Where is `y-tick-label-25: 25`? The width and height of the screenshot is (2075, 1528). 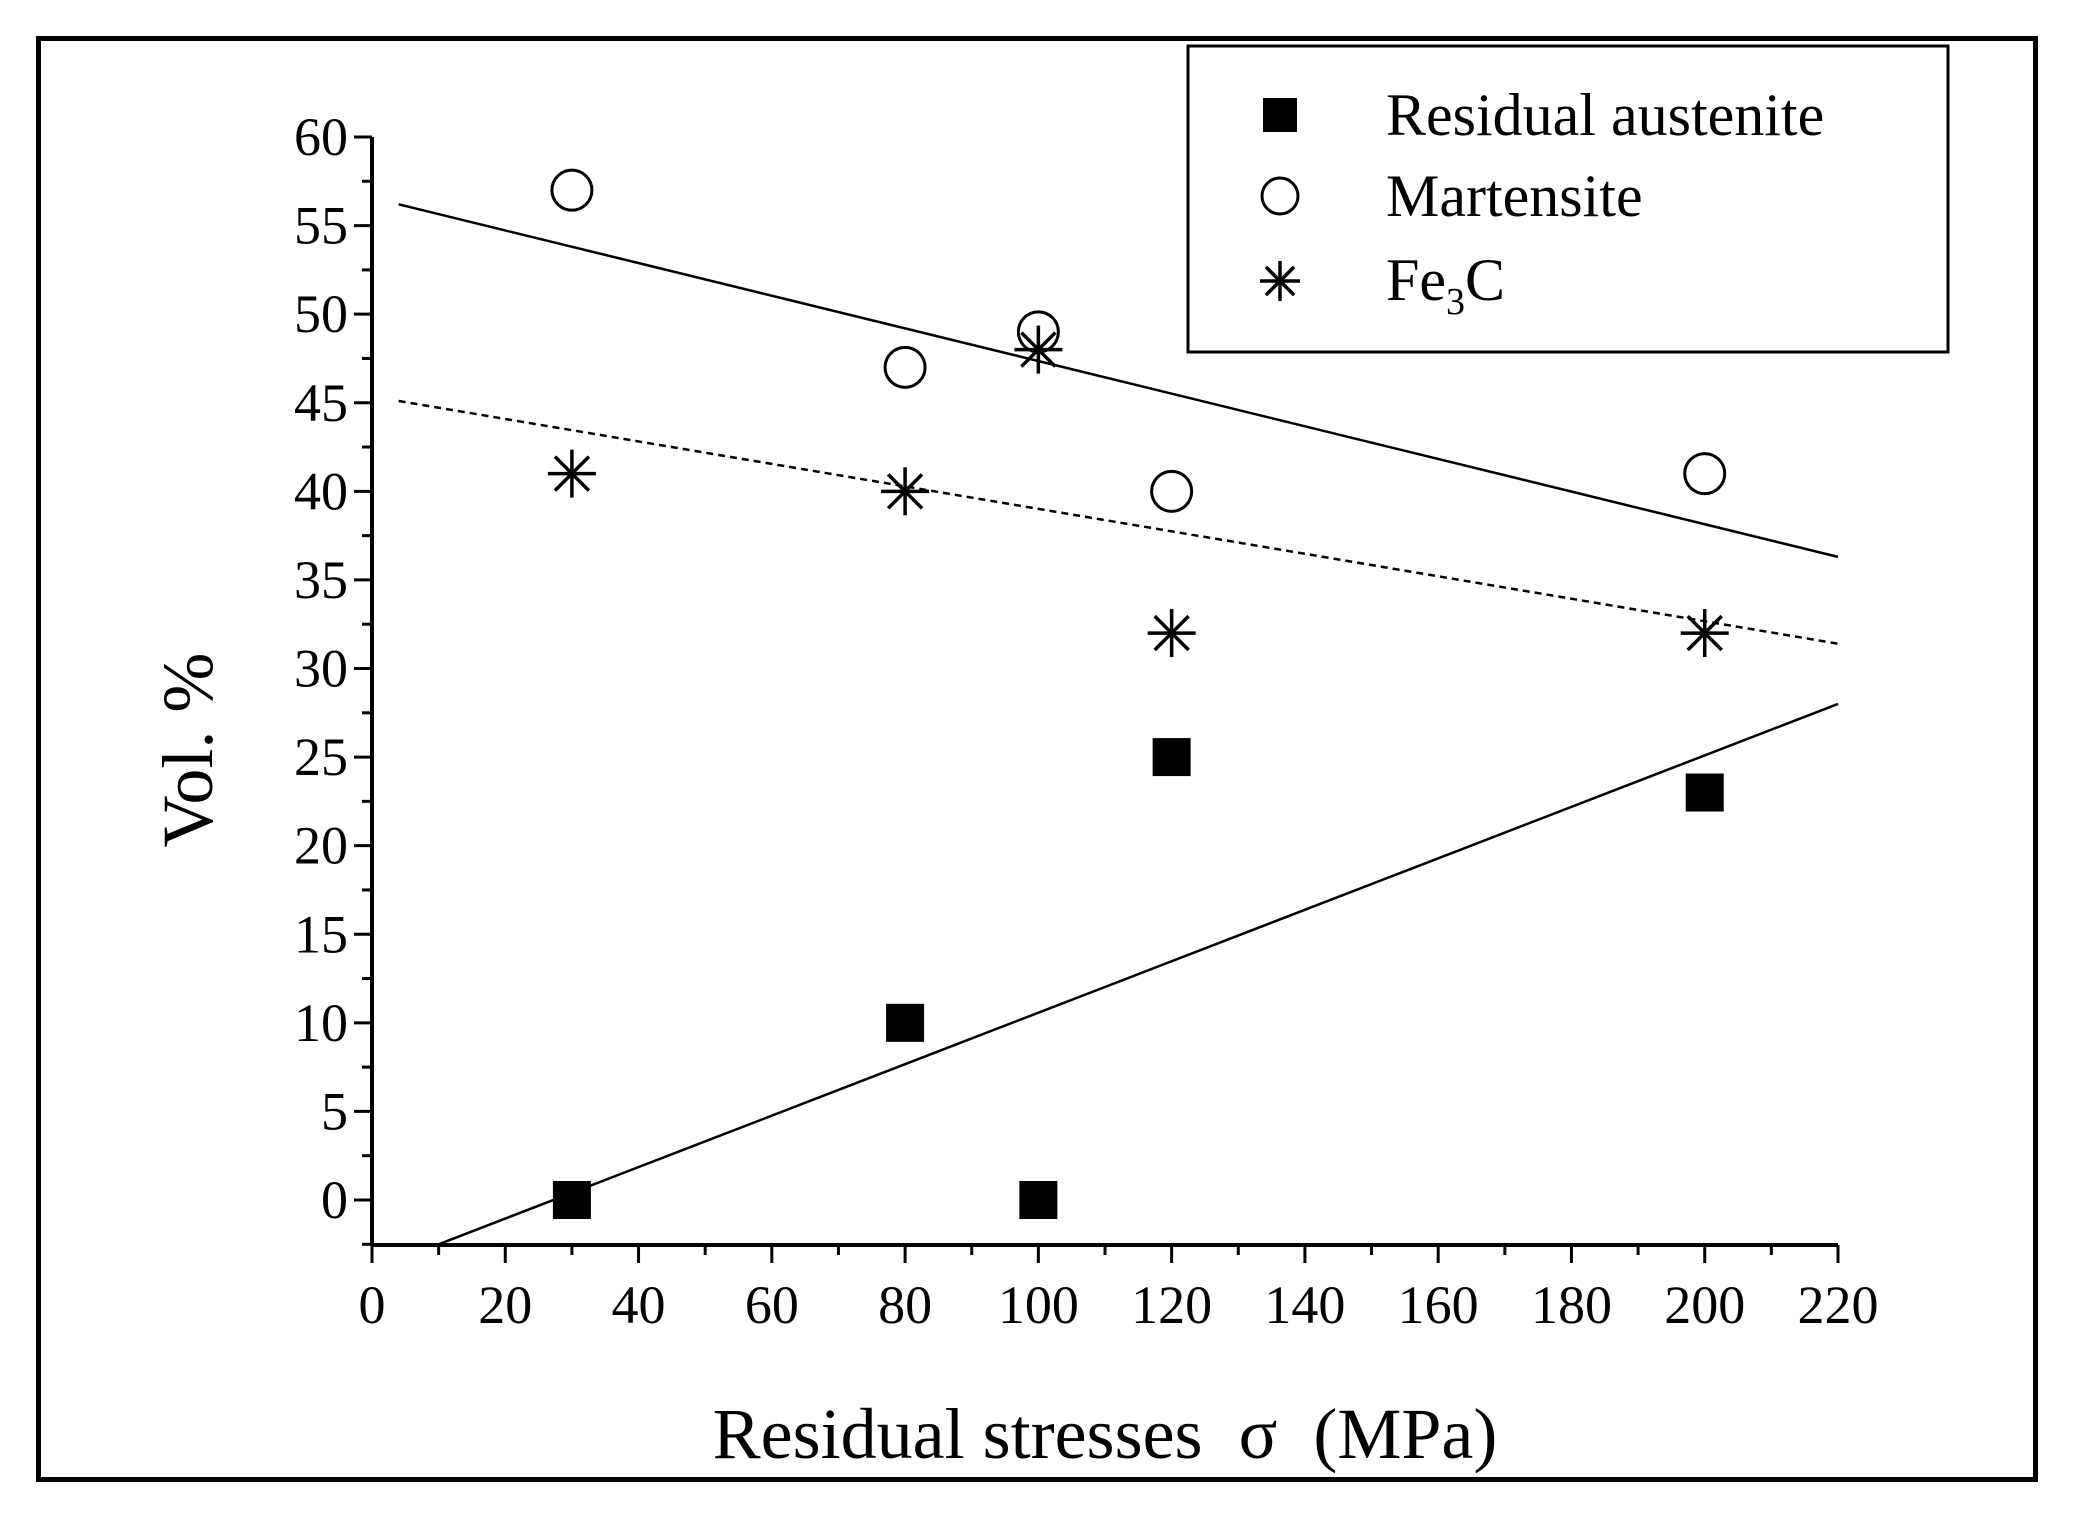 y-tick-label-25: 25 is located at coordinates (321, 757).